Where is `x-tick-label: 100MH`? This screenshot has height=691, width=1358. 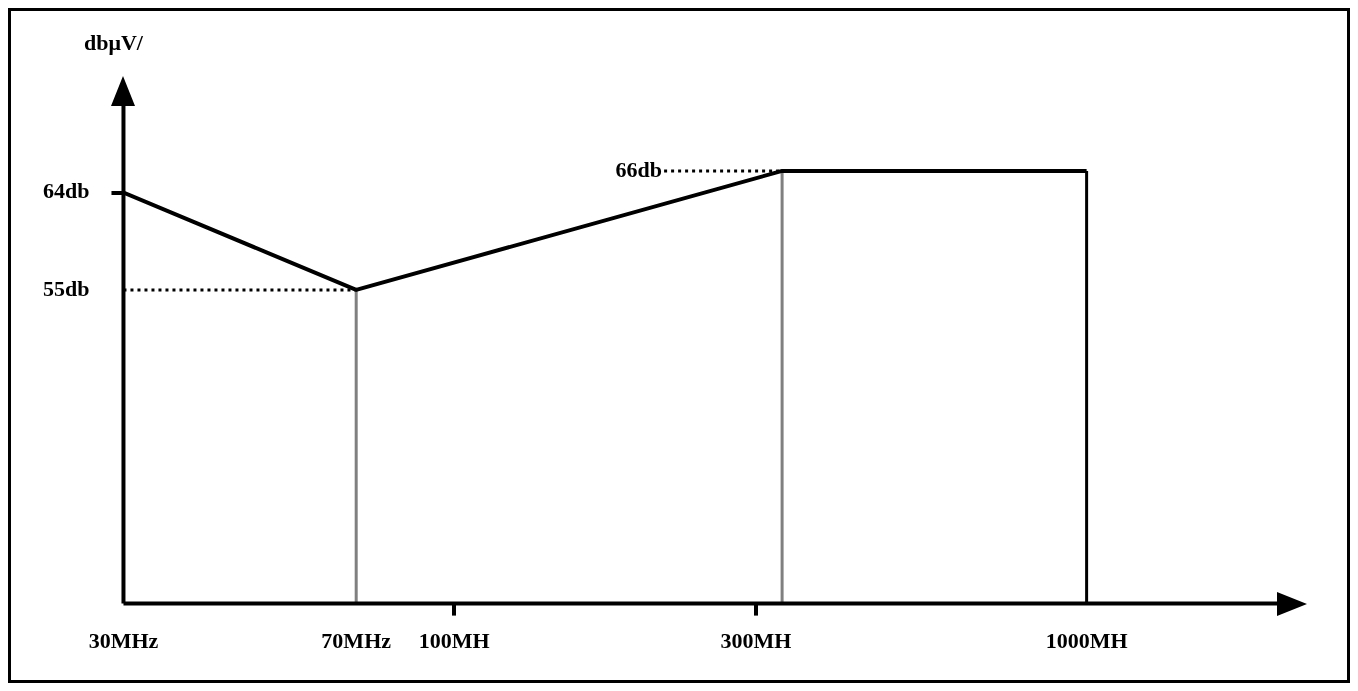 x-tick-label: 100MH is located at coordinates (454, 641).